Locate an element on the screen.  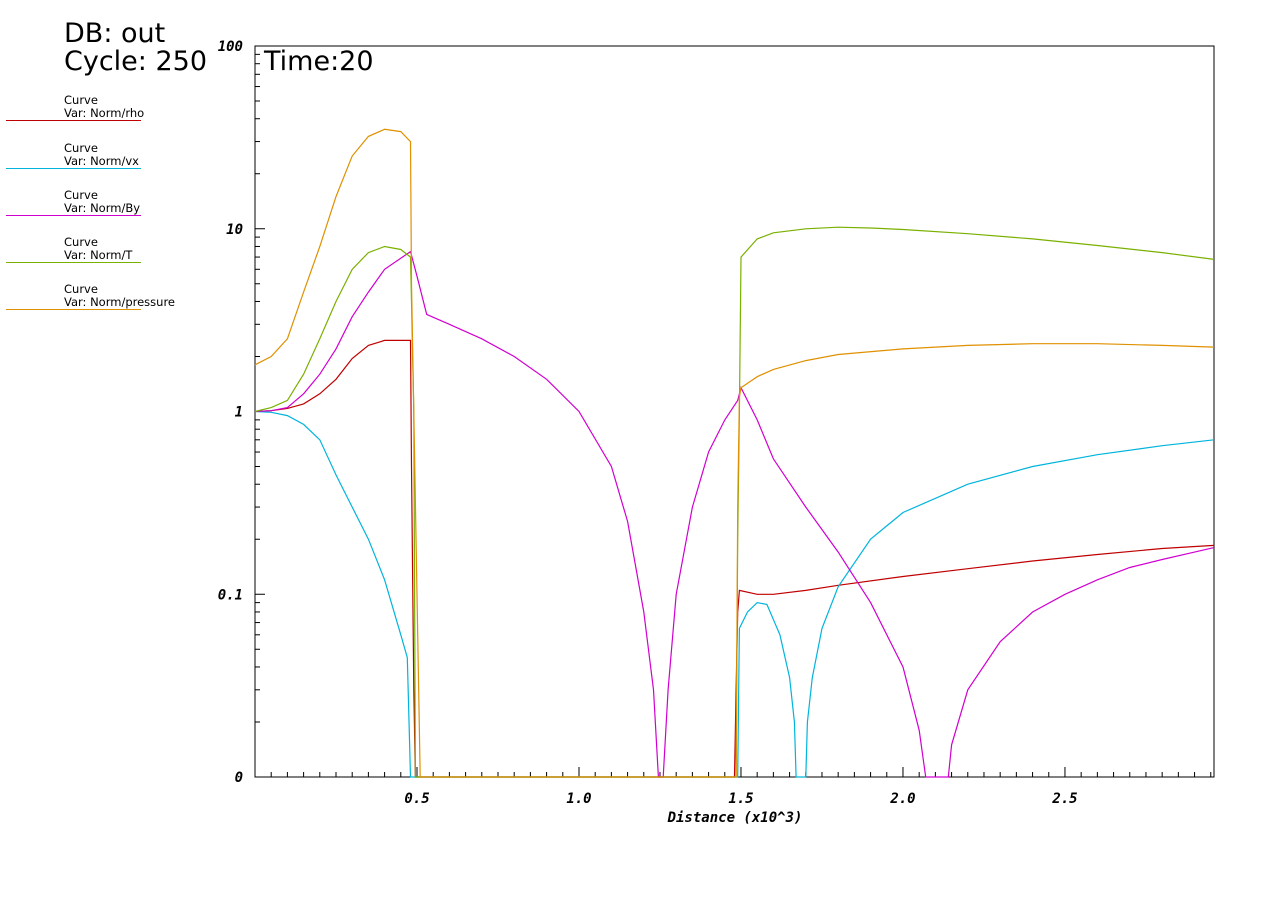
legend-item-by: Curve Var: Norm/By is located at coordinates (76, 204).